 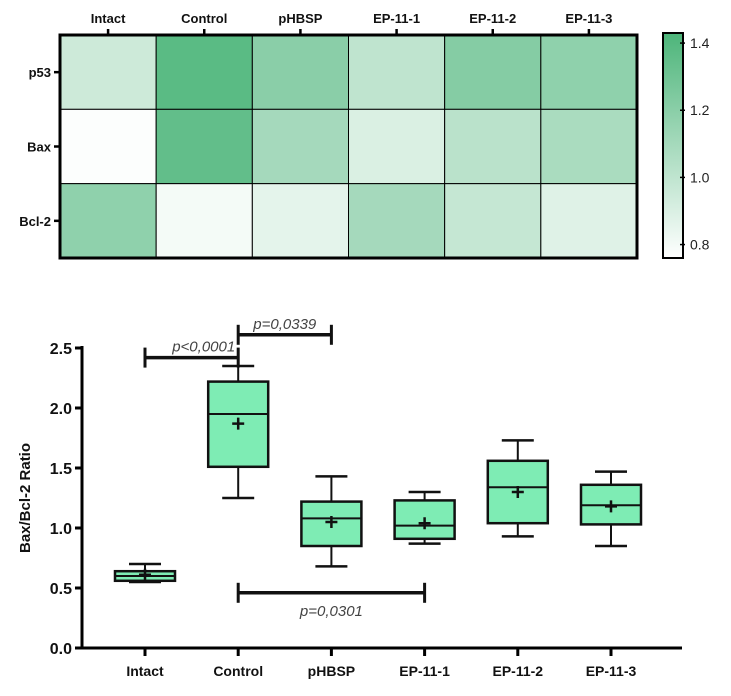 I want to click on p-value-label: p<0,0001, so click(x=203, y=347).